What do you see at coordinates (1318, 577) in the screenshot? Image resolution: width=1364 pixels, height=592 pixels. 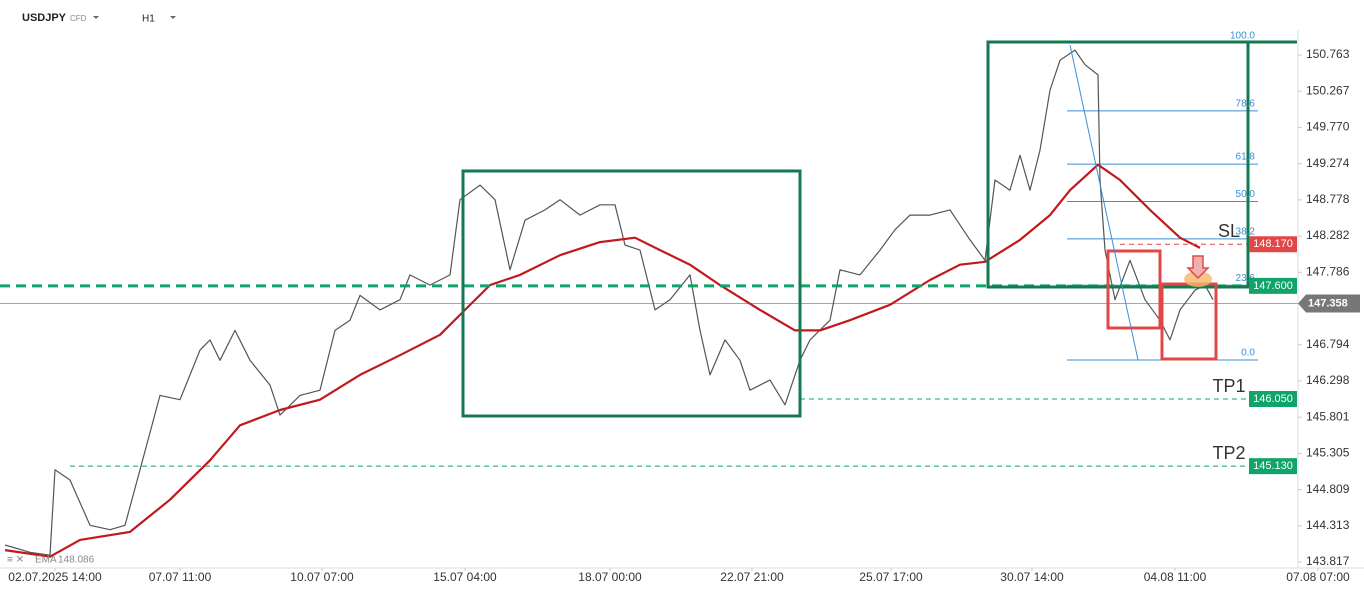 I see `x-tick-label: 07.08 07:00` at bounding box center [1318, 577].